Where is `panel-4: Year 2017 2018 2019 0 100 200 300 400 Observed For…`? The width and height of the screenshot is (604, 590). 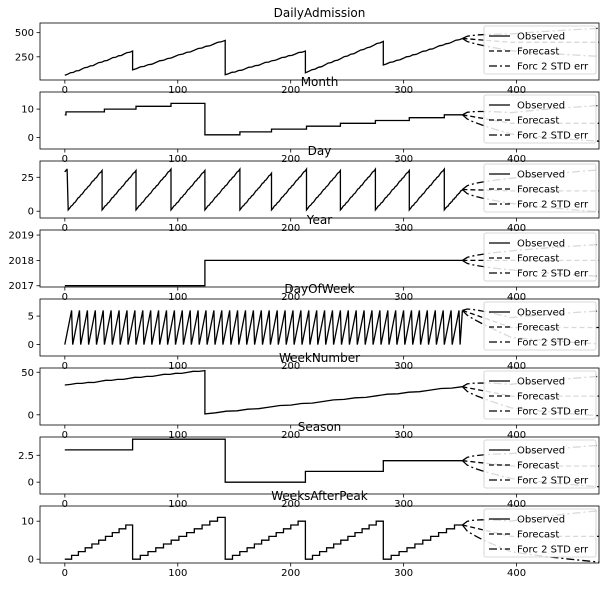 panel-4: Year 2017 2018 2019 0 100 200 300 400 Observed For… is located at coordinates (304, 258).